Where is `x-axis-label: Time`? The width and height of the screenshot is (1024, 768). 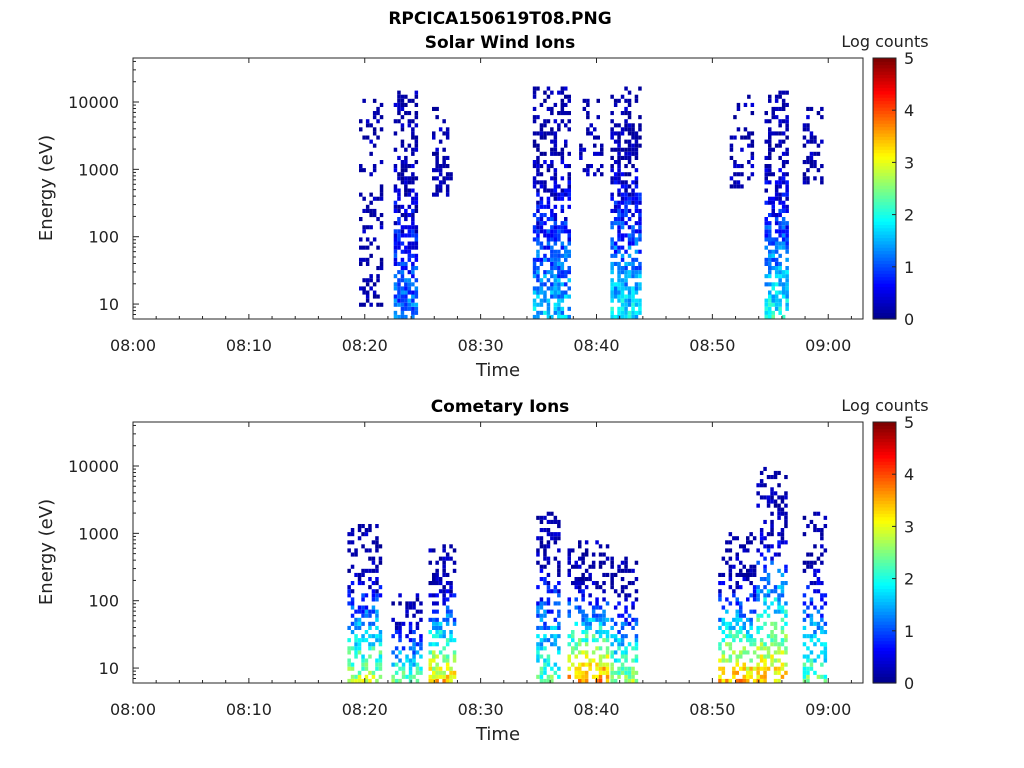 x-axis-label: Time is located at coordinates (497, 734).